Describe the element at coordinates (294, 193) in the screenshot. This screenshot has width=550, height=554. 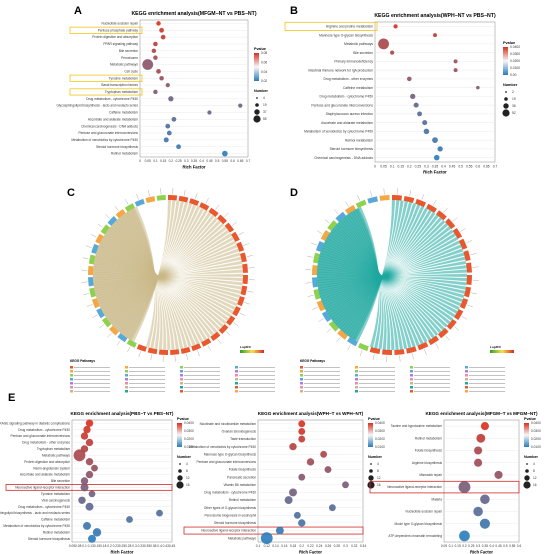
I see `panel-label-d: D` at that location.